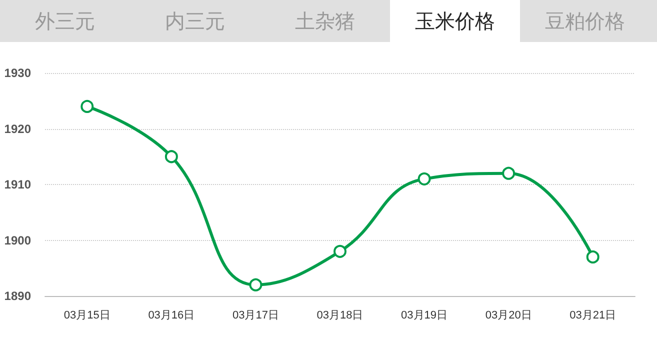  I want to click on x-tick-label: 03月20日, so click(508, 316).